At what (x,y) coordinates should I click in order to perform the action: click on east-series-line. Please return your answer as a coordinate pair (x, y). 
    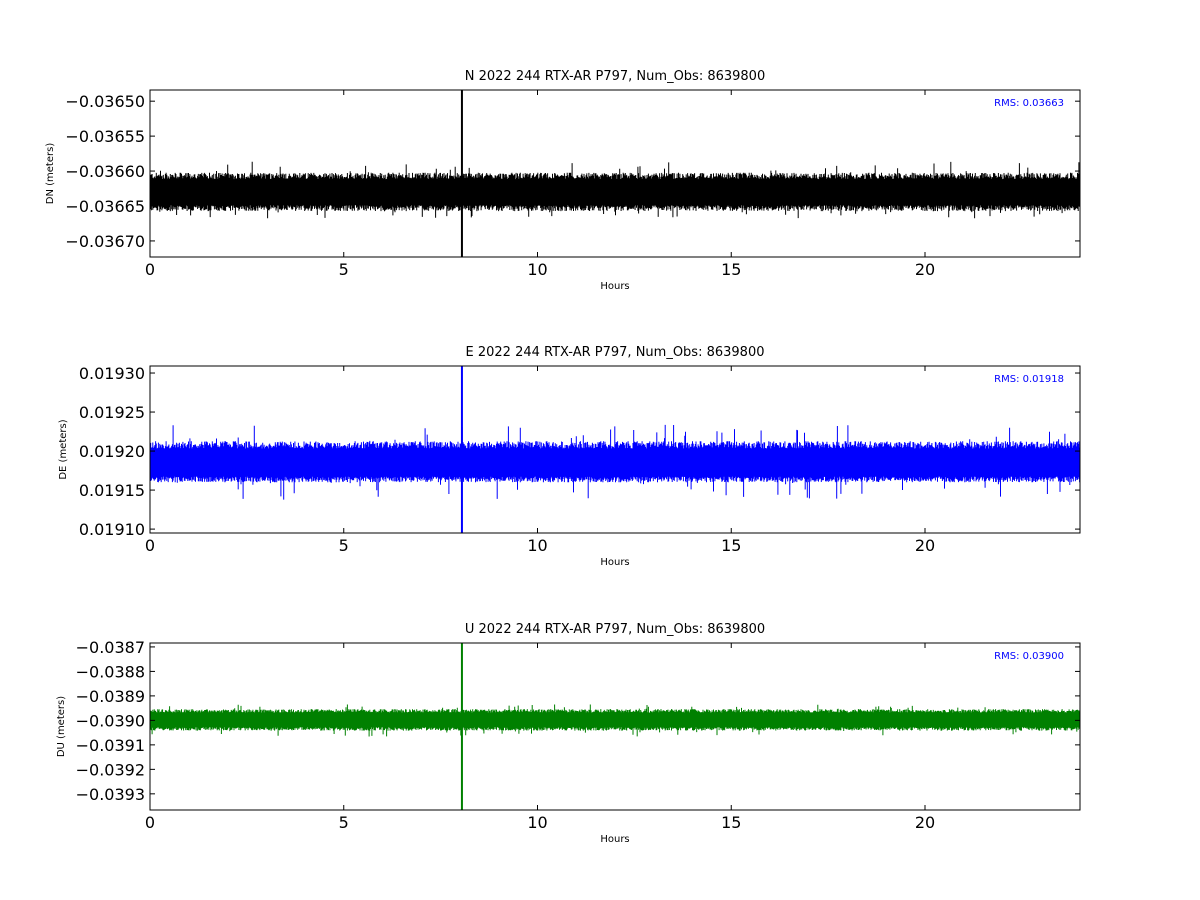
    Looking at the image, I should click on (615, 462).